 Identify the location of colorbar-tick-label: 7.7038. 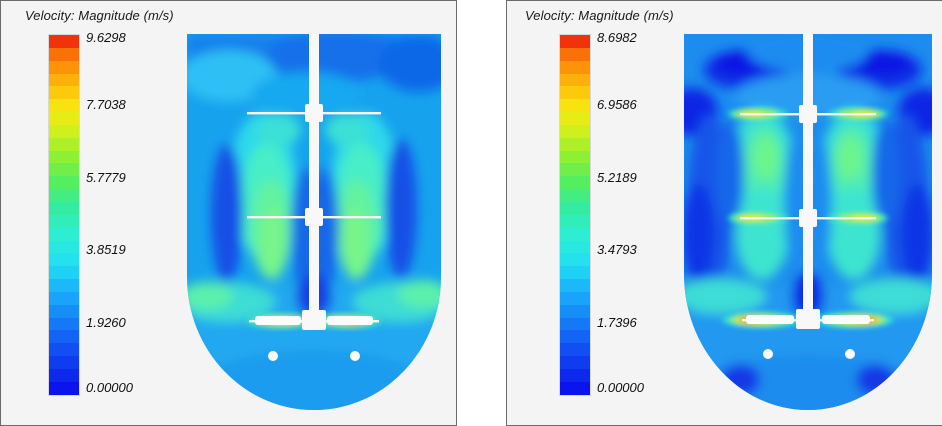
(106, 105).